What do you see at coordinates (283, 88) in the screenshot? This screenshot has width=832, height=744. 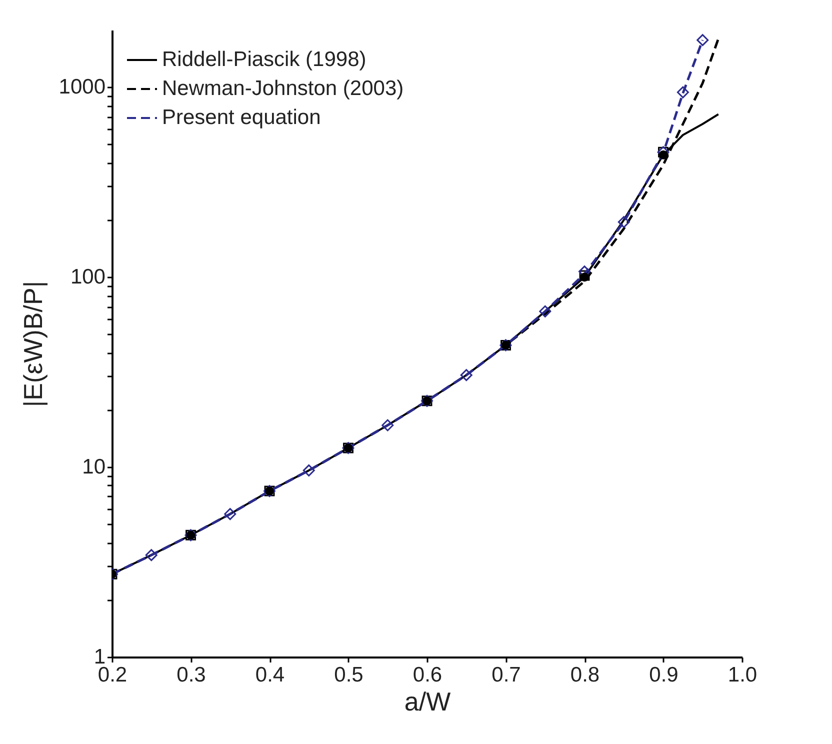 I see `legend-label: Newman-Johnston (2003)` at bounding box center [283, 88].